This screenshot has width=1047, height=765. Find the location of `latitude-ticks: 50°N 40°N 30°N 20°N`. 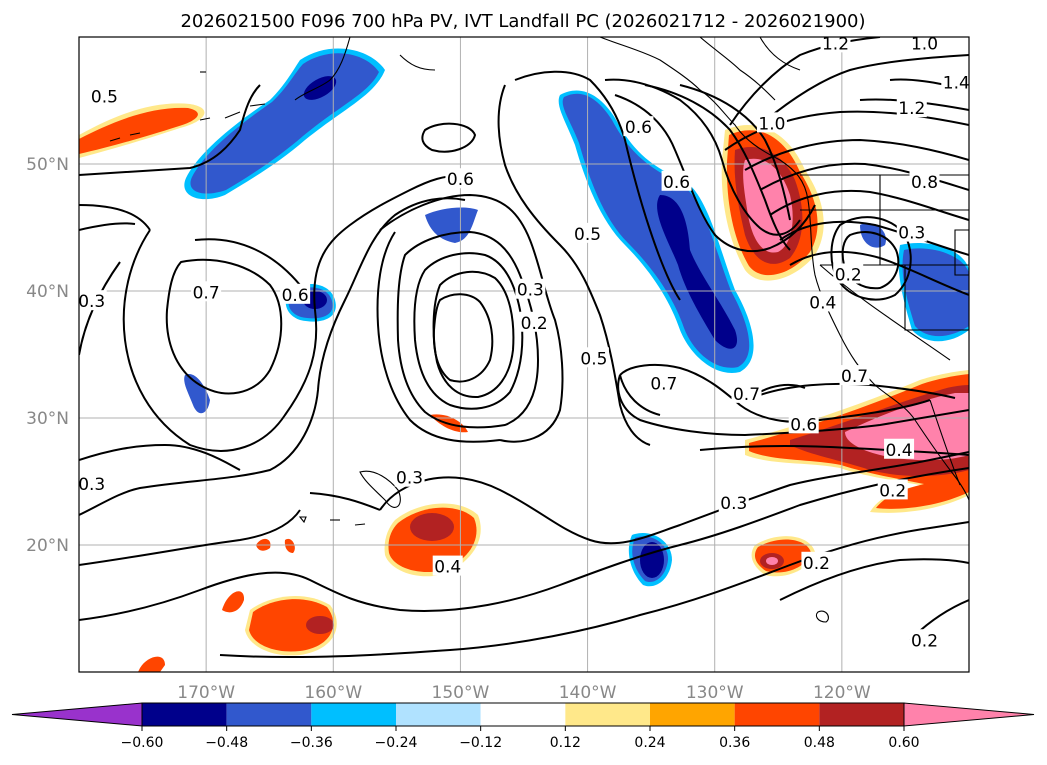

latitude-ticks: 50°N 40°N 30°N 20°N is located at coordinates (47, 355).